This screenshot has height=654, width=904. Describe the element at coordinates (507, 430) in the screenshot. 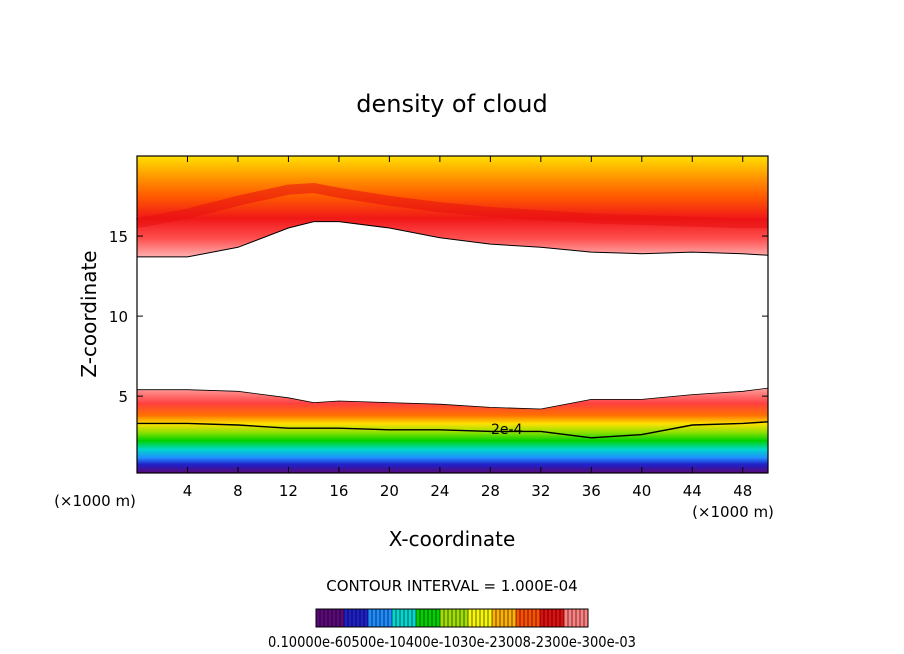

I see `contour-label: 2e-4` at that location.